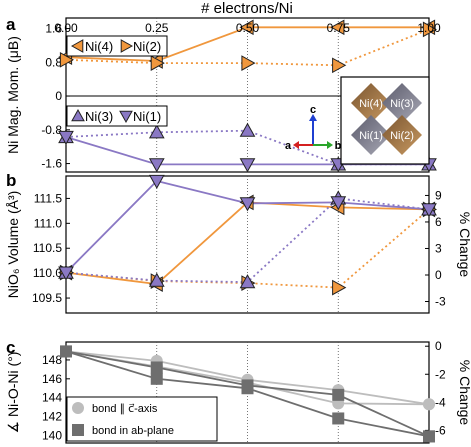  I want to click on legend-label: Ni(3), so click(99, 116).